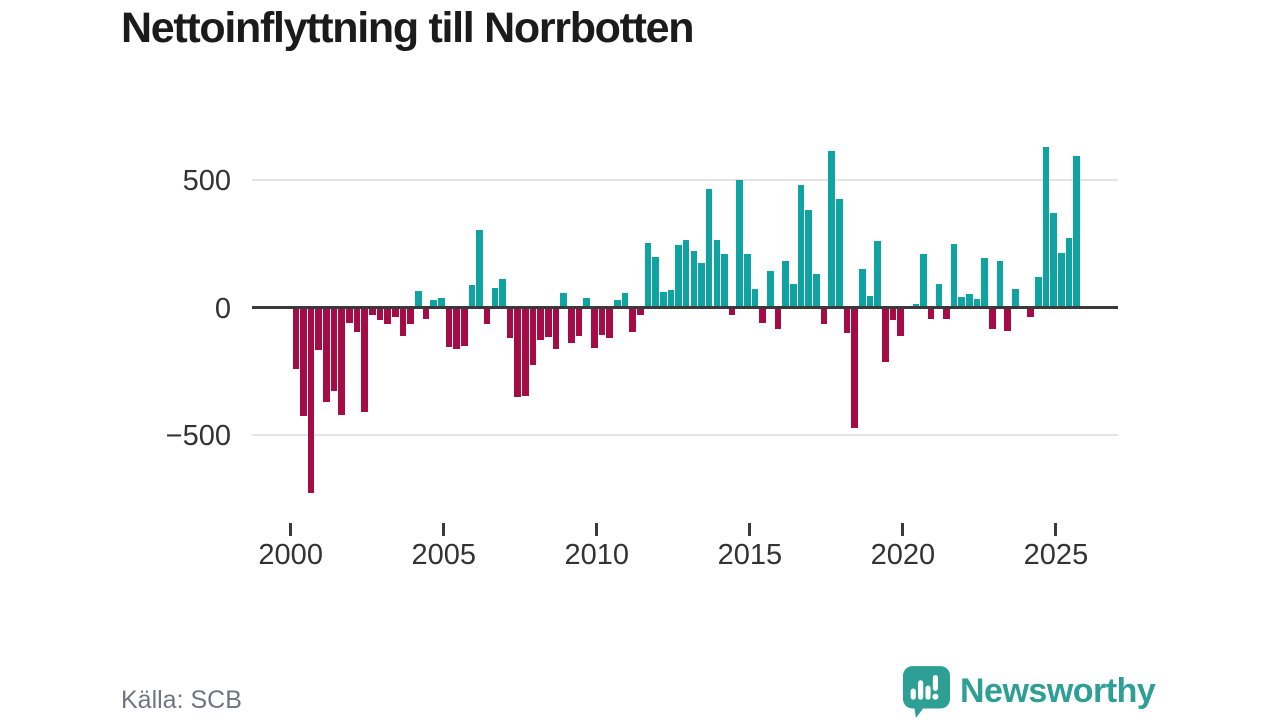  I want to click on bar-2022-Q4, so click(992, 319).